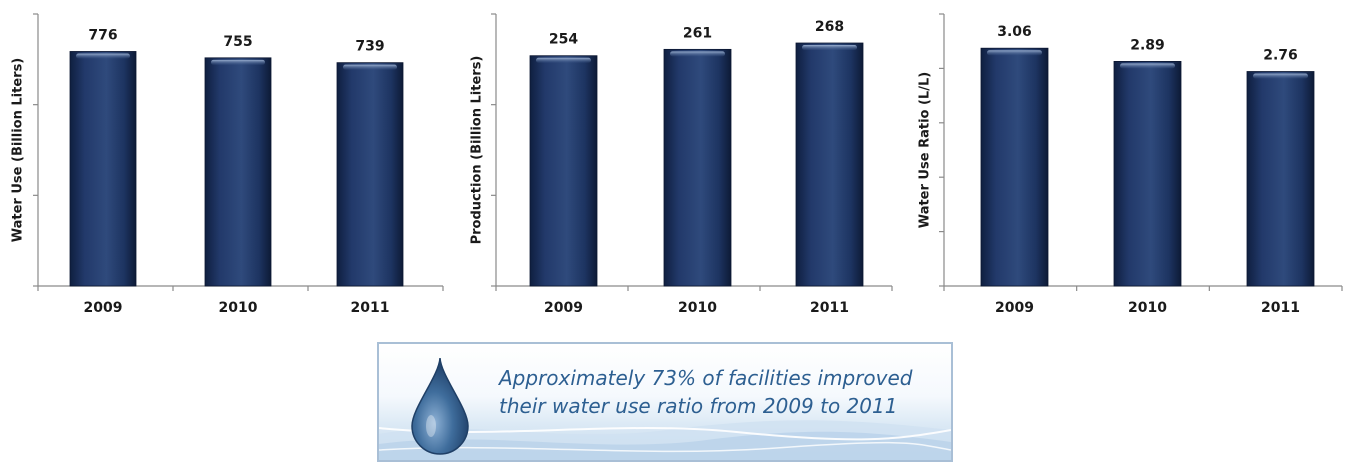 The height and width of the screenshot is (466, 1352). What do you see at coordinates (477, 150) in the screenshot?
I see `y-axis-label: Production (Billion Liters)` at bounding box center [477, 150].